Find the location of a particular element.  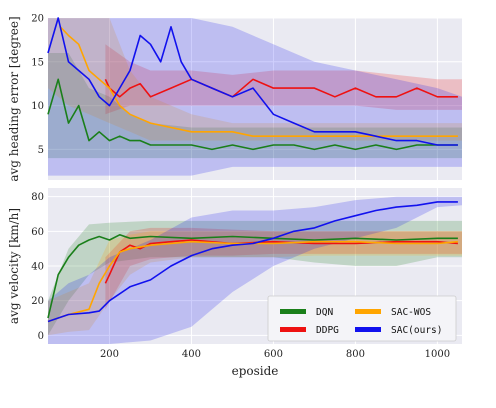

y-tick-label: 10 is located at coordinates (37, 106).